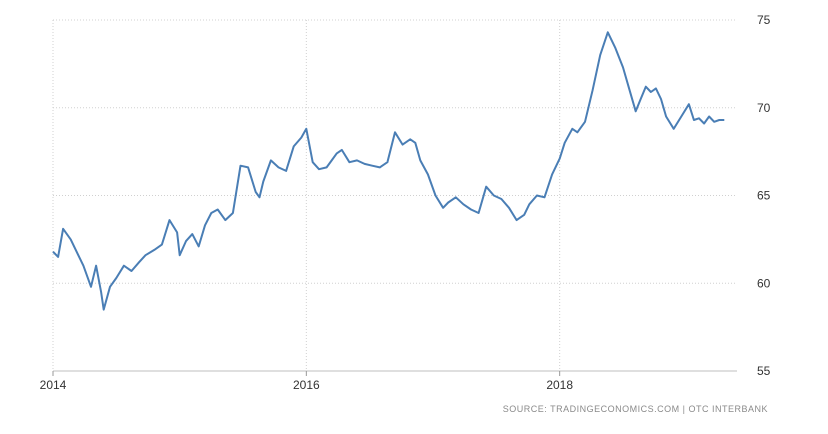  I want to click on y-tick-label: 60, so click(764, 283).